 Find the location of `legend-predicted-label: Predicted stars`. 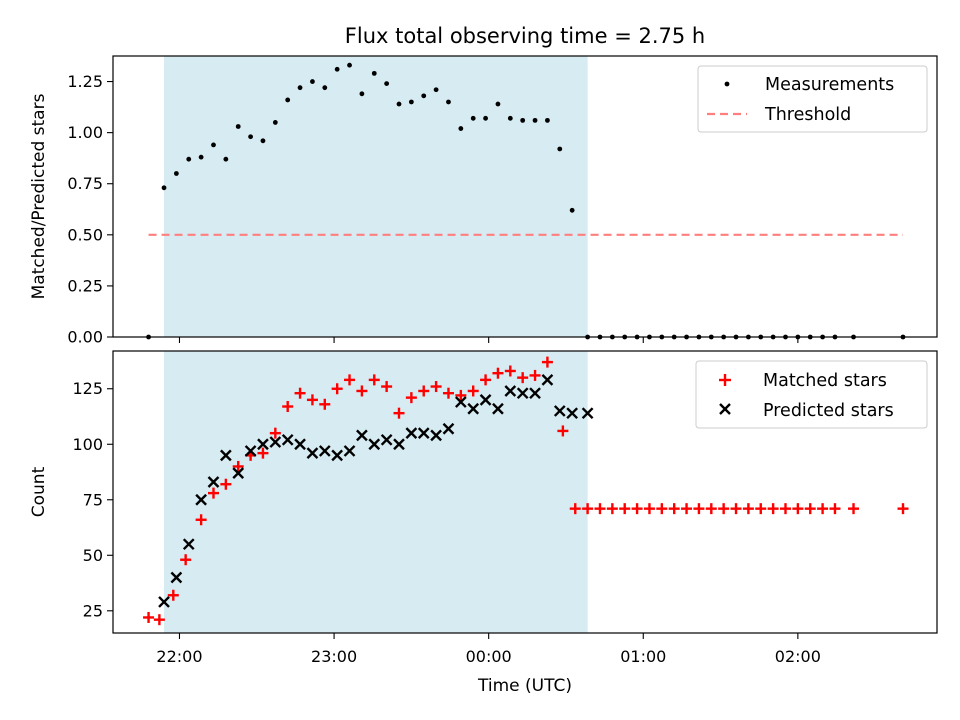

legend-predicted-label: Predicted stars is located at coordinates (828, 411).